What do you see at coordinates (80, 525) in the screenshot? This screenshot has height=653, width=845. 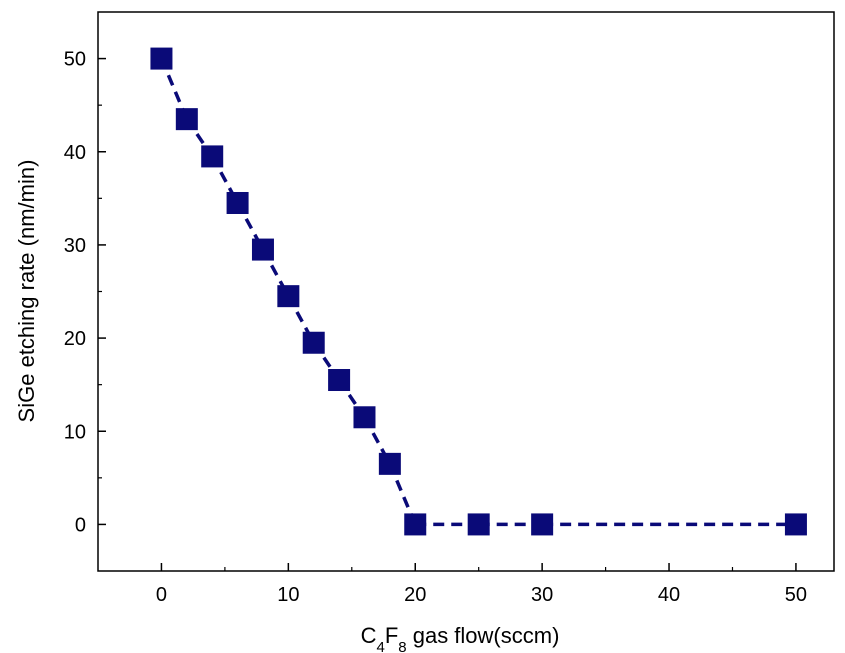 I see `y-tick-label: 0` at bounding box center [80, 525].